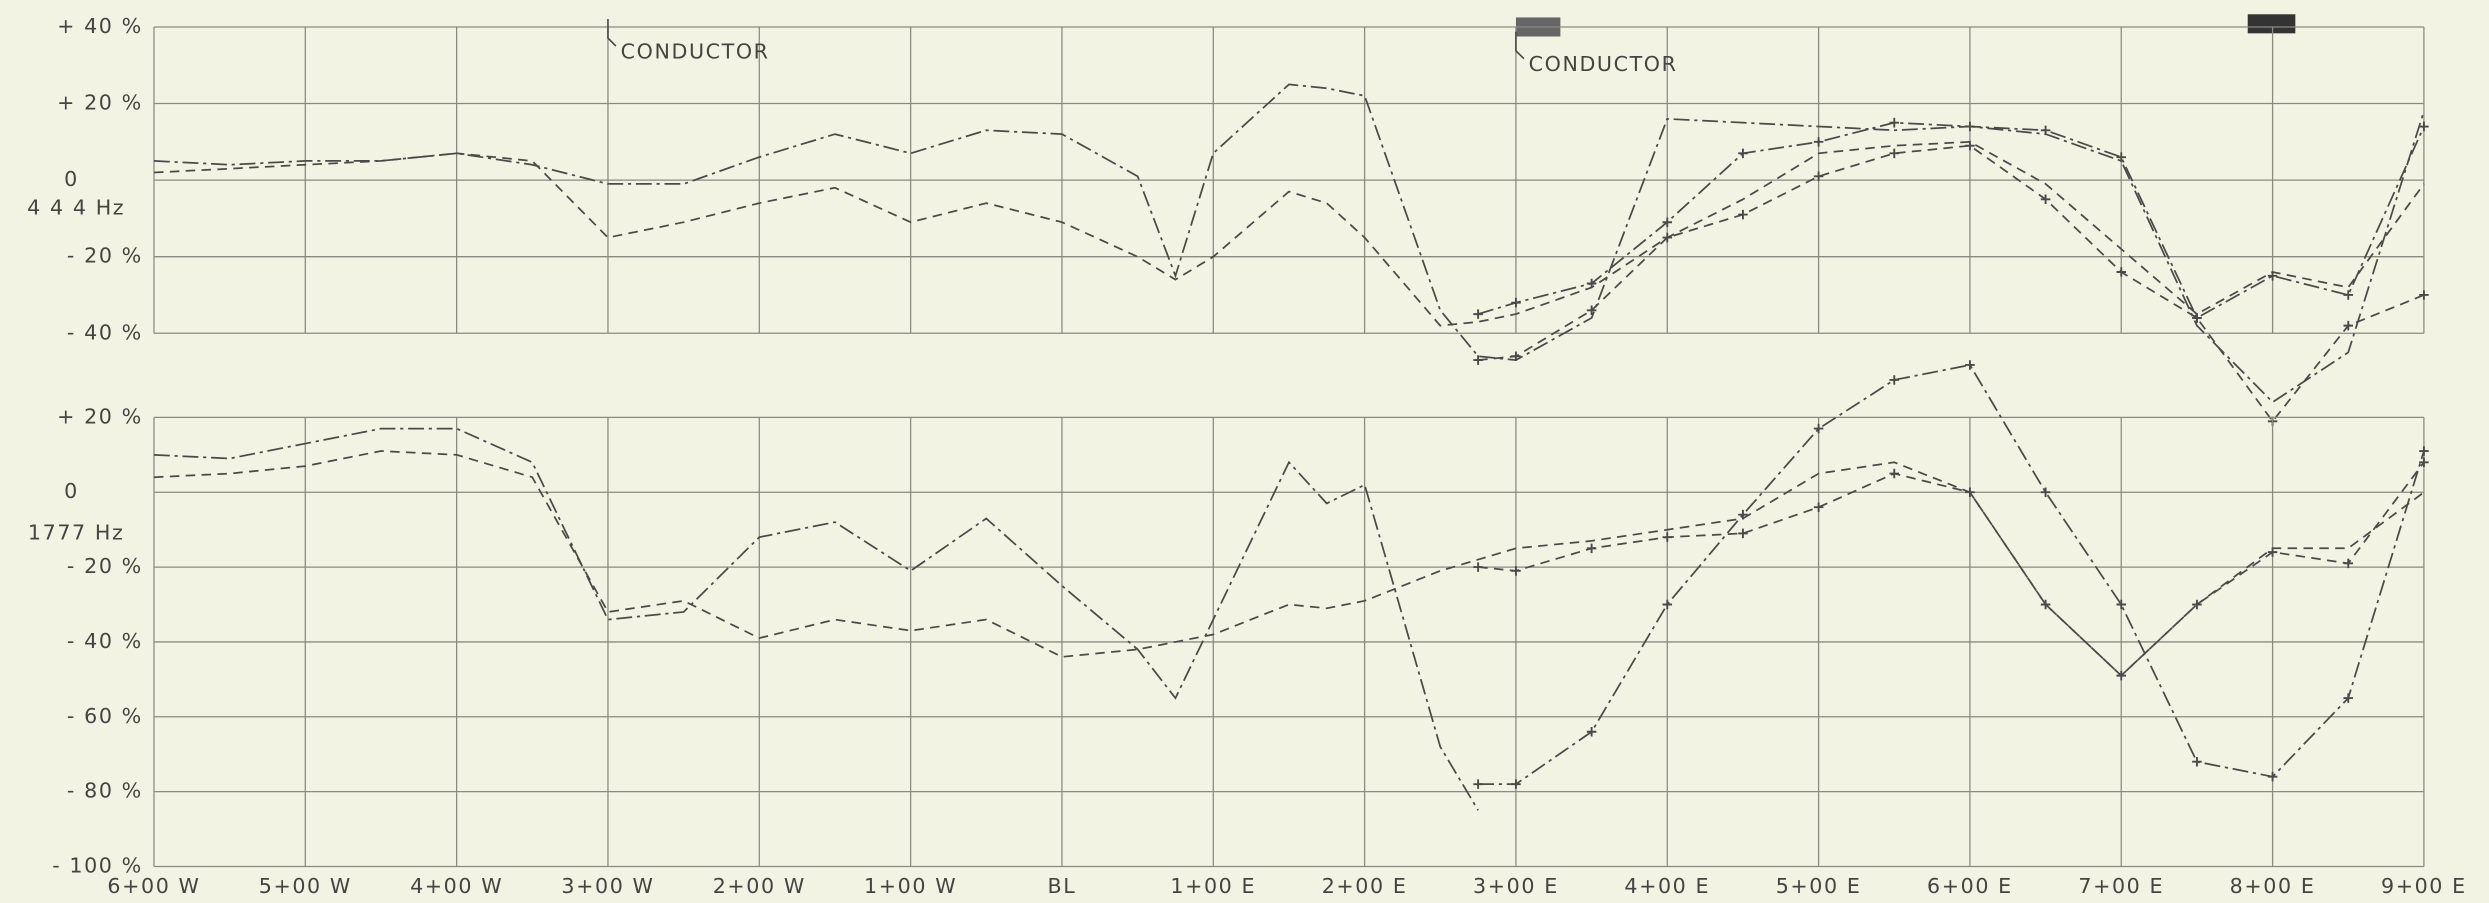 The width and height of the screenshot is (2489, 903). Describe the element at coordinates (1365, 886) in the screenshot. I see `x-tick-label: 2+00 E` at that location.